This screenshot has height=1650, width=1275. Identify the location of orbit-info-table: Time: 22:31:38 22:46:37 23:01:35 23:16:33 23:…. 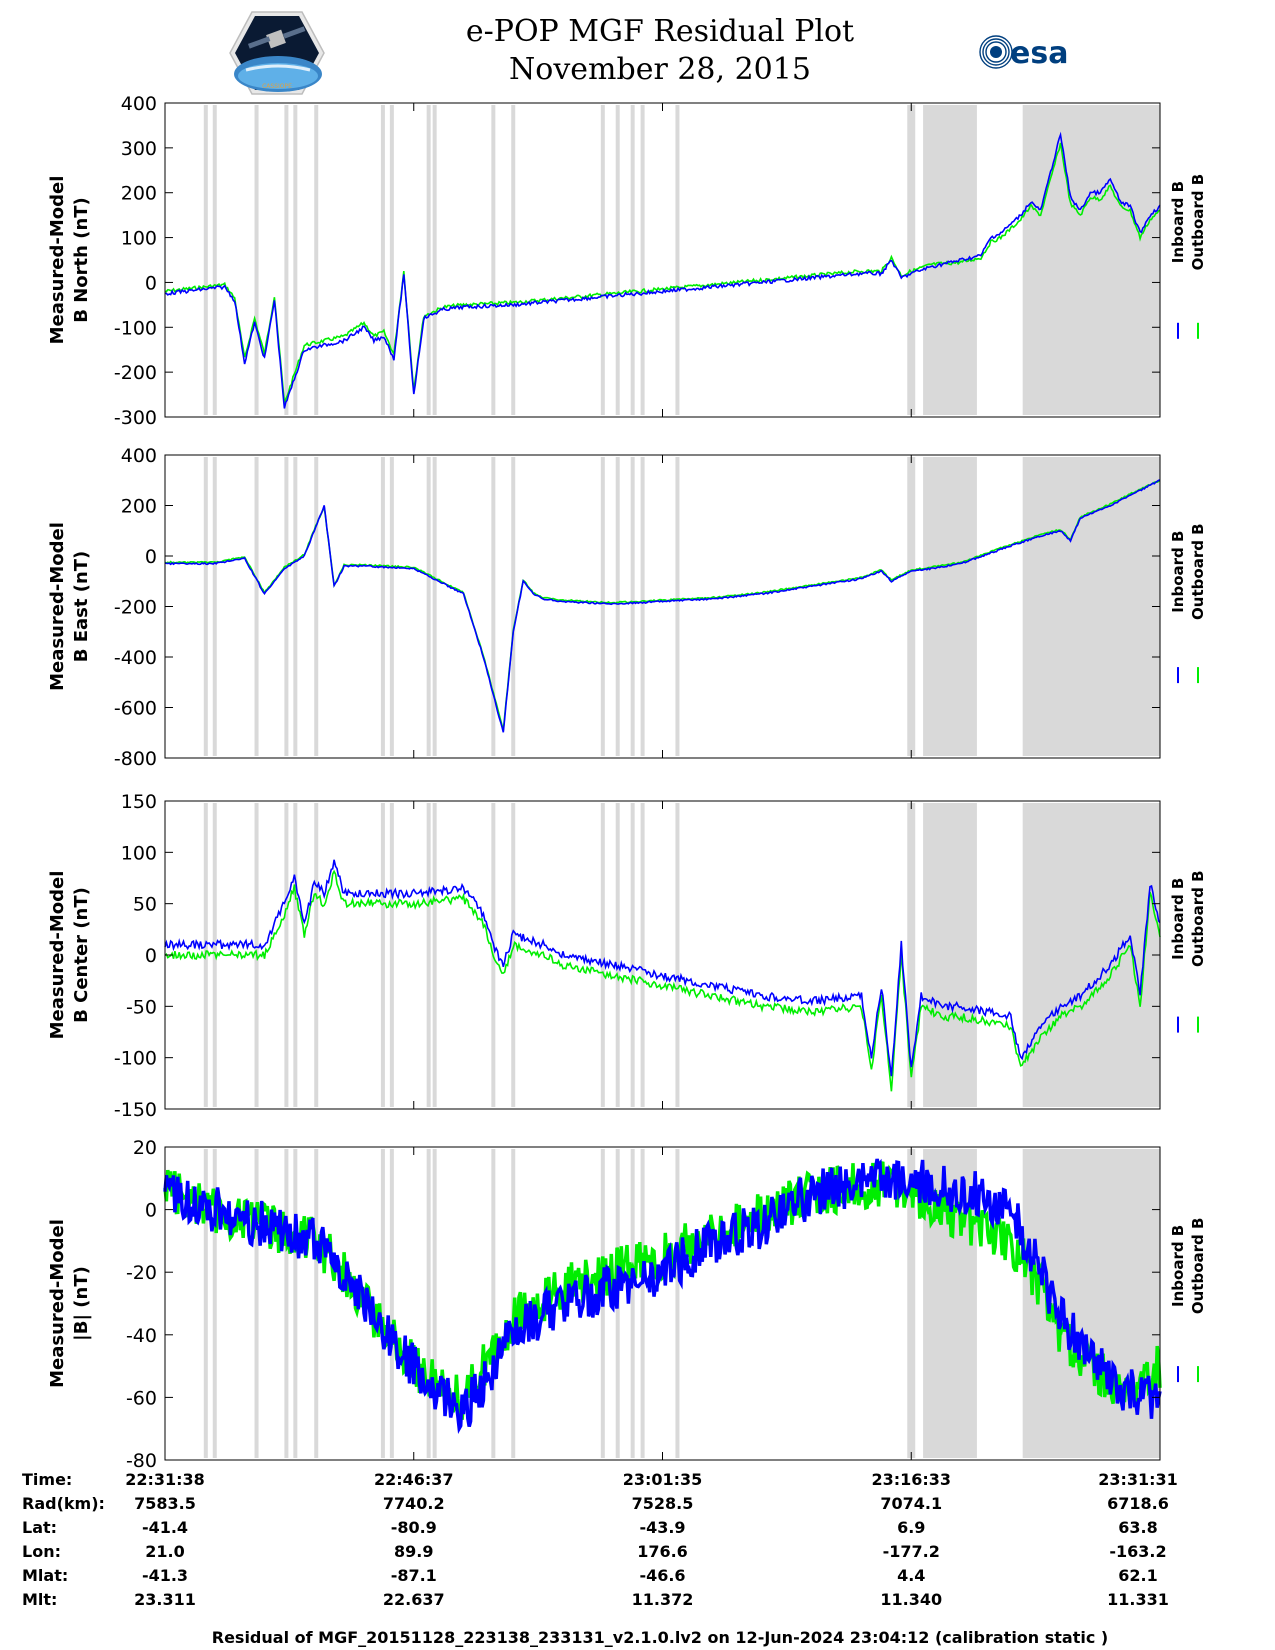
(637, 1560).